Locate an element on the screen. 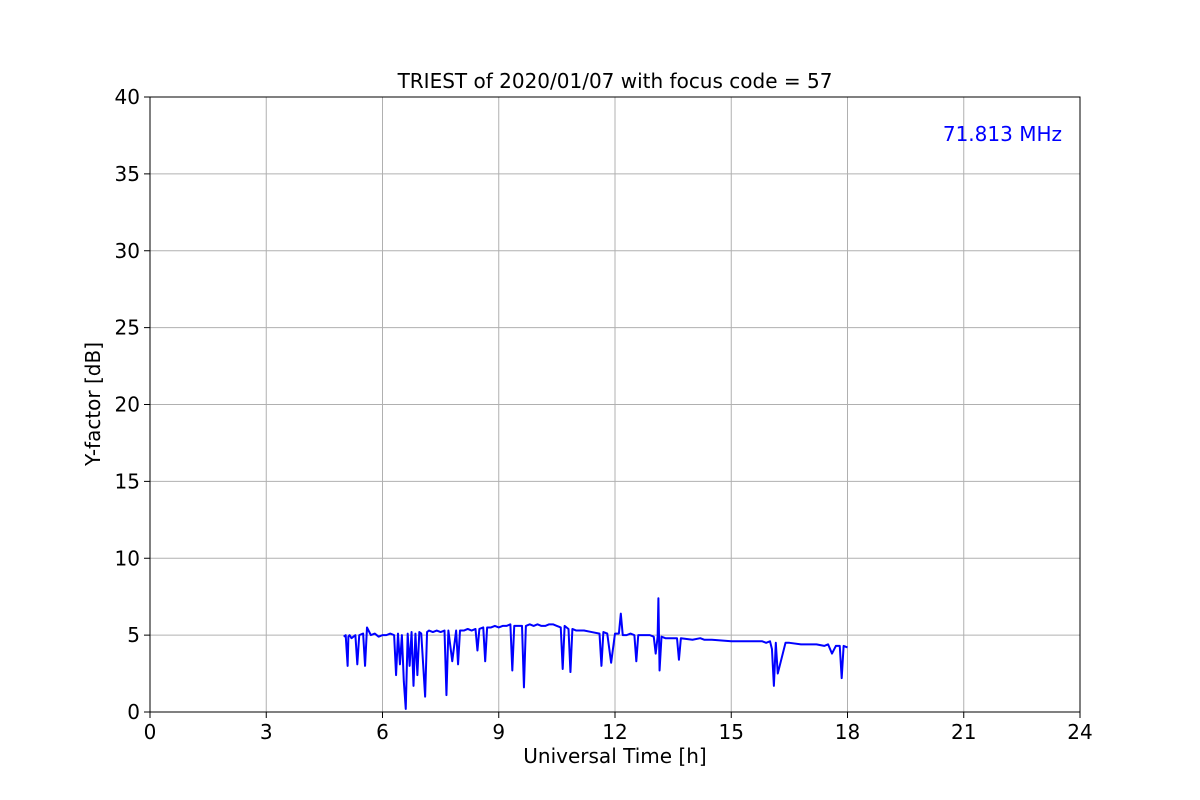  x-tick-label: 18 is located at coordinates (847, 732).